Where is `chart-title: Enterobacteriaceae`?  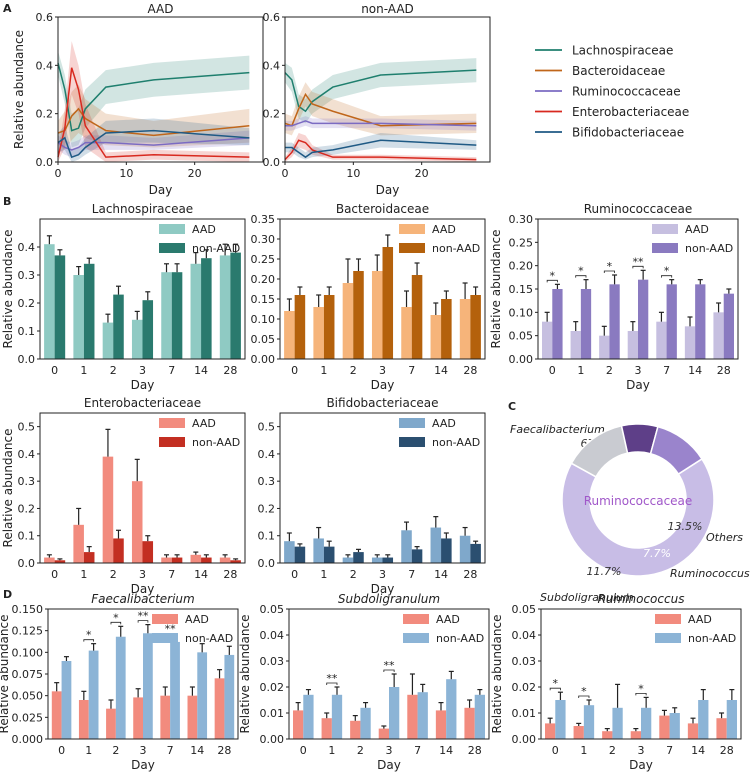
chart-title: Enterobacteriaceae is located at coordinates (142, 403).